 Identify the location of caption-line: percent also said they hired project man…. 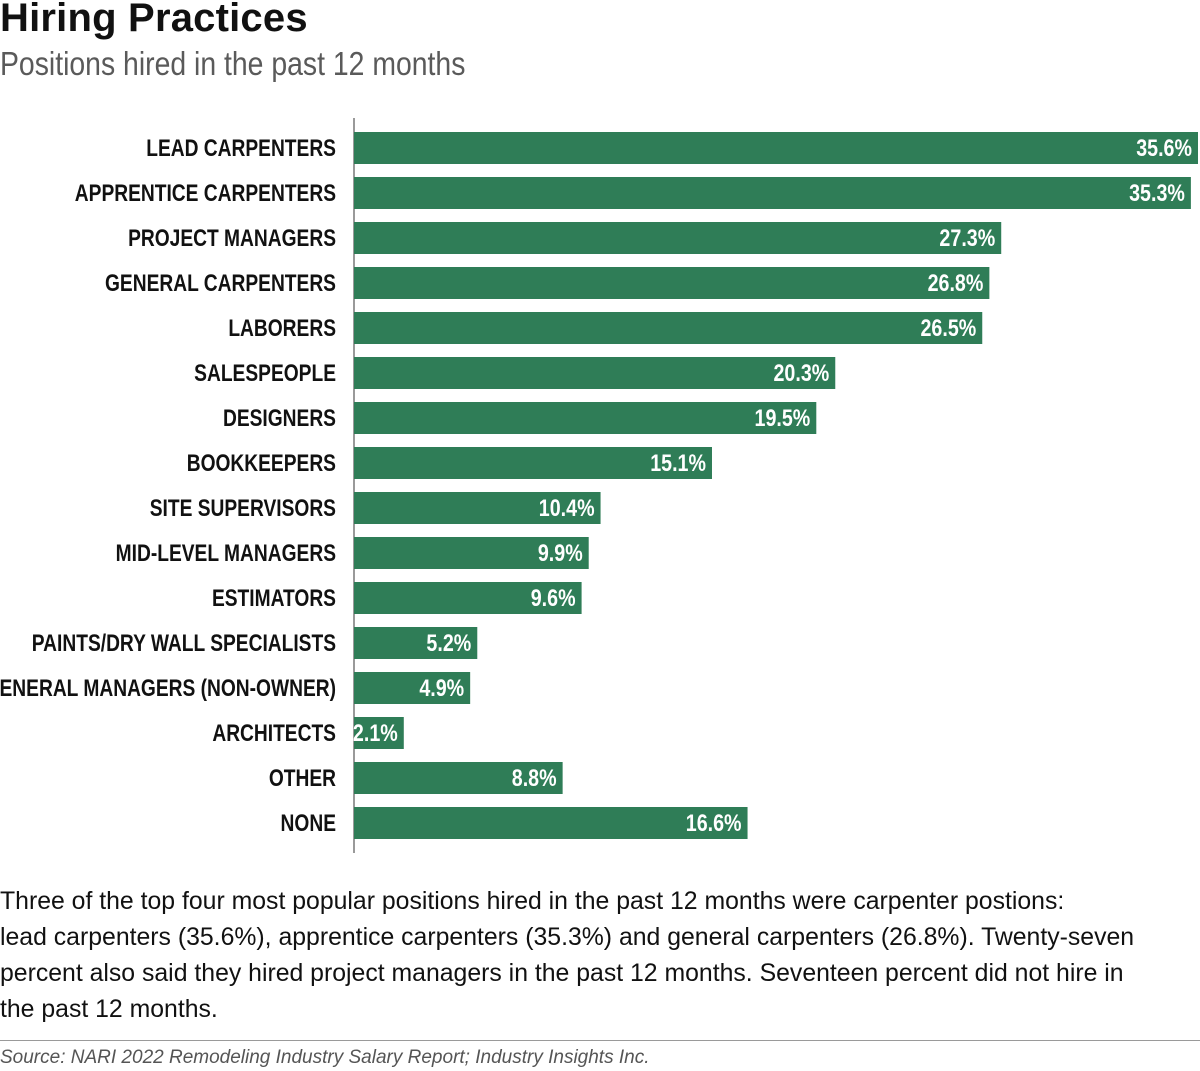
(562, 973).